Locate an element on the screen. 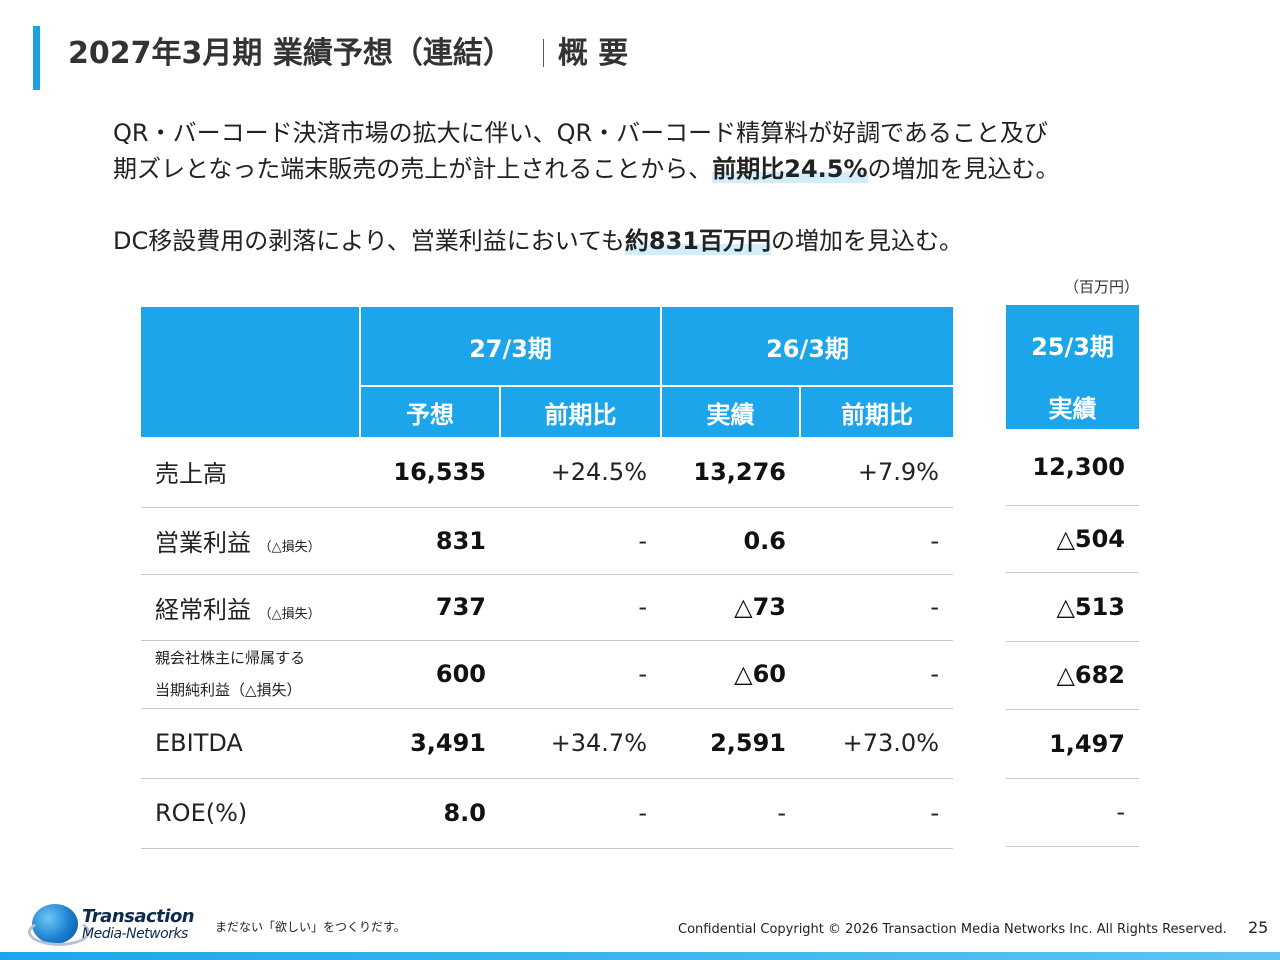 This screenshot has width=1280, height=960. table-row: ROE(%) 8.0 - - - is located at coordinates (547, 813).